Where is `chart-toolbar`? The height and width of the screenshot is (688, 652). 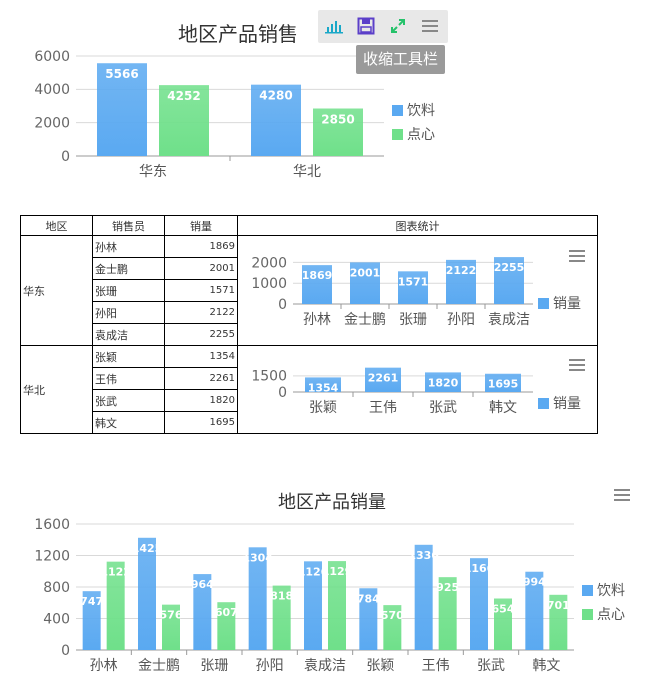
chart-toolbar is located at coordinates (383, 26).